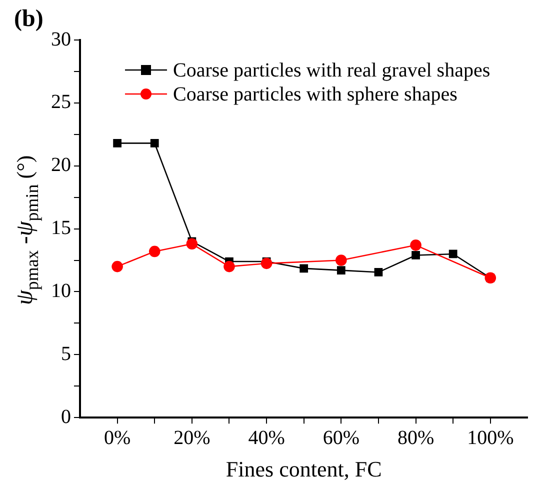 The height and width of the screenshot is (488, 534). I want to click on x-tick-label: 80%, so click(415, 437).